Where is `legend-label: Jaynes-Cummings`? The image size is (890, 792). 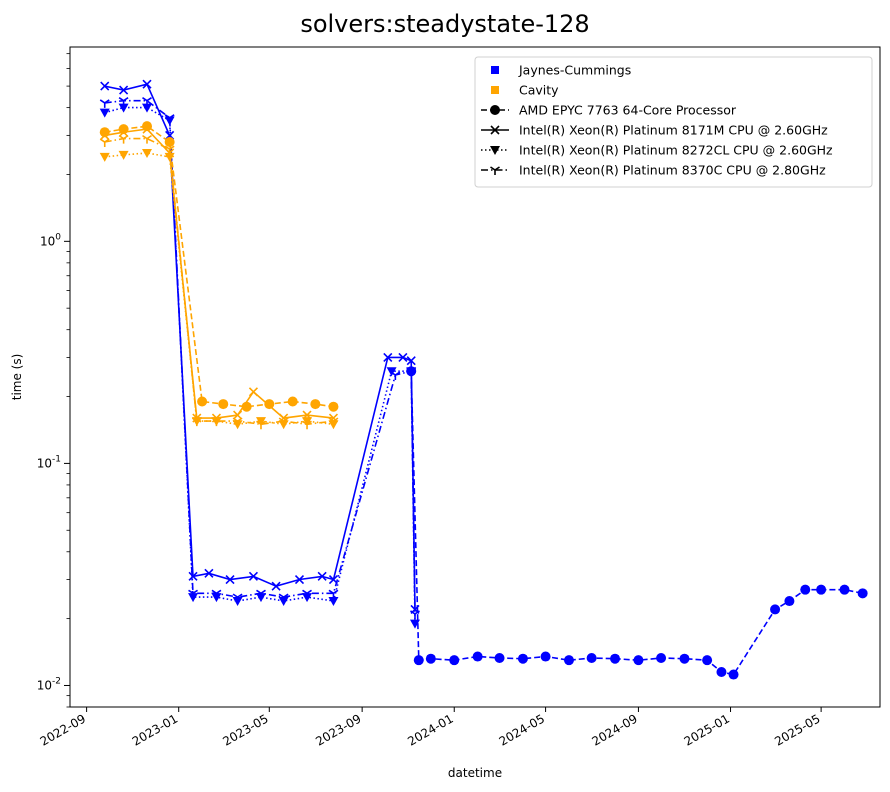 legend-label: Jaynes-Cummings is located at coordinates (574, 70).